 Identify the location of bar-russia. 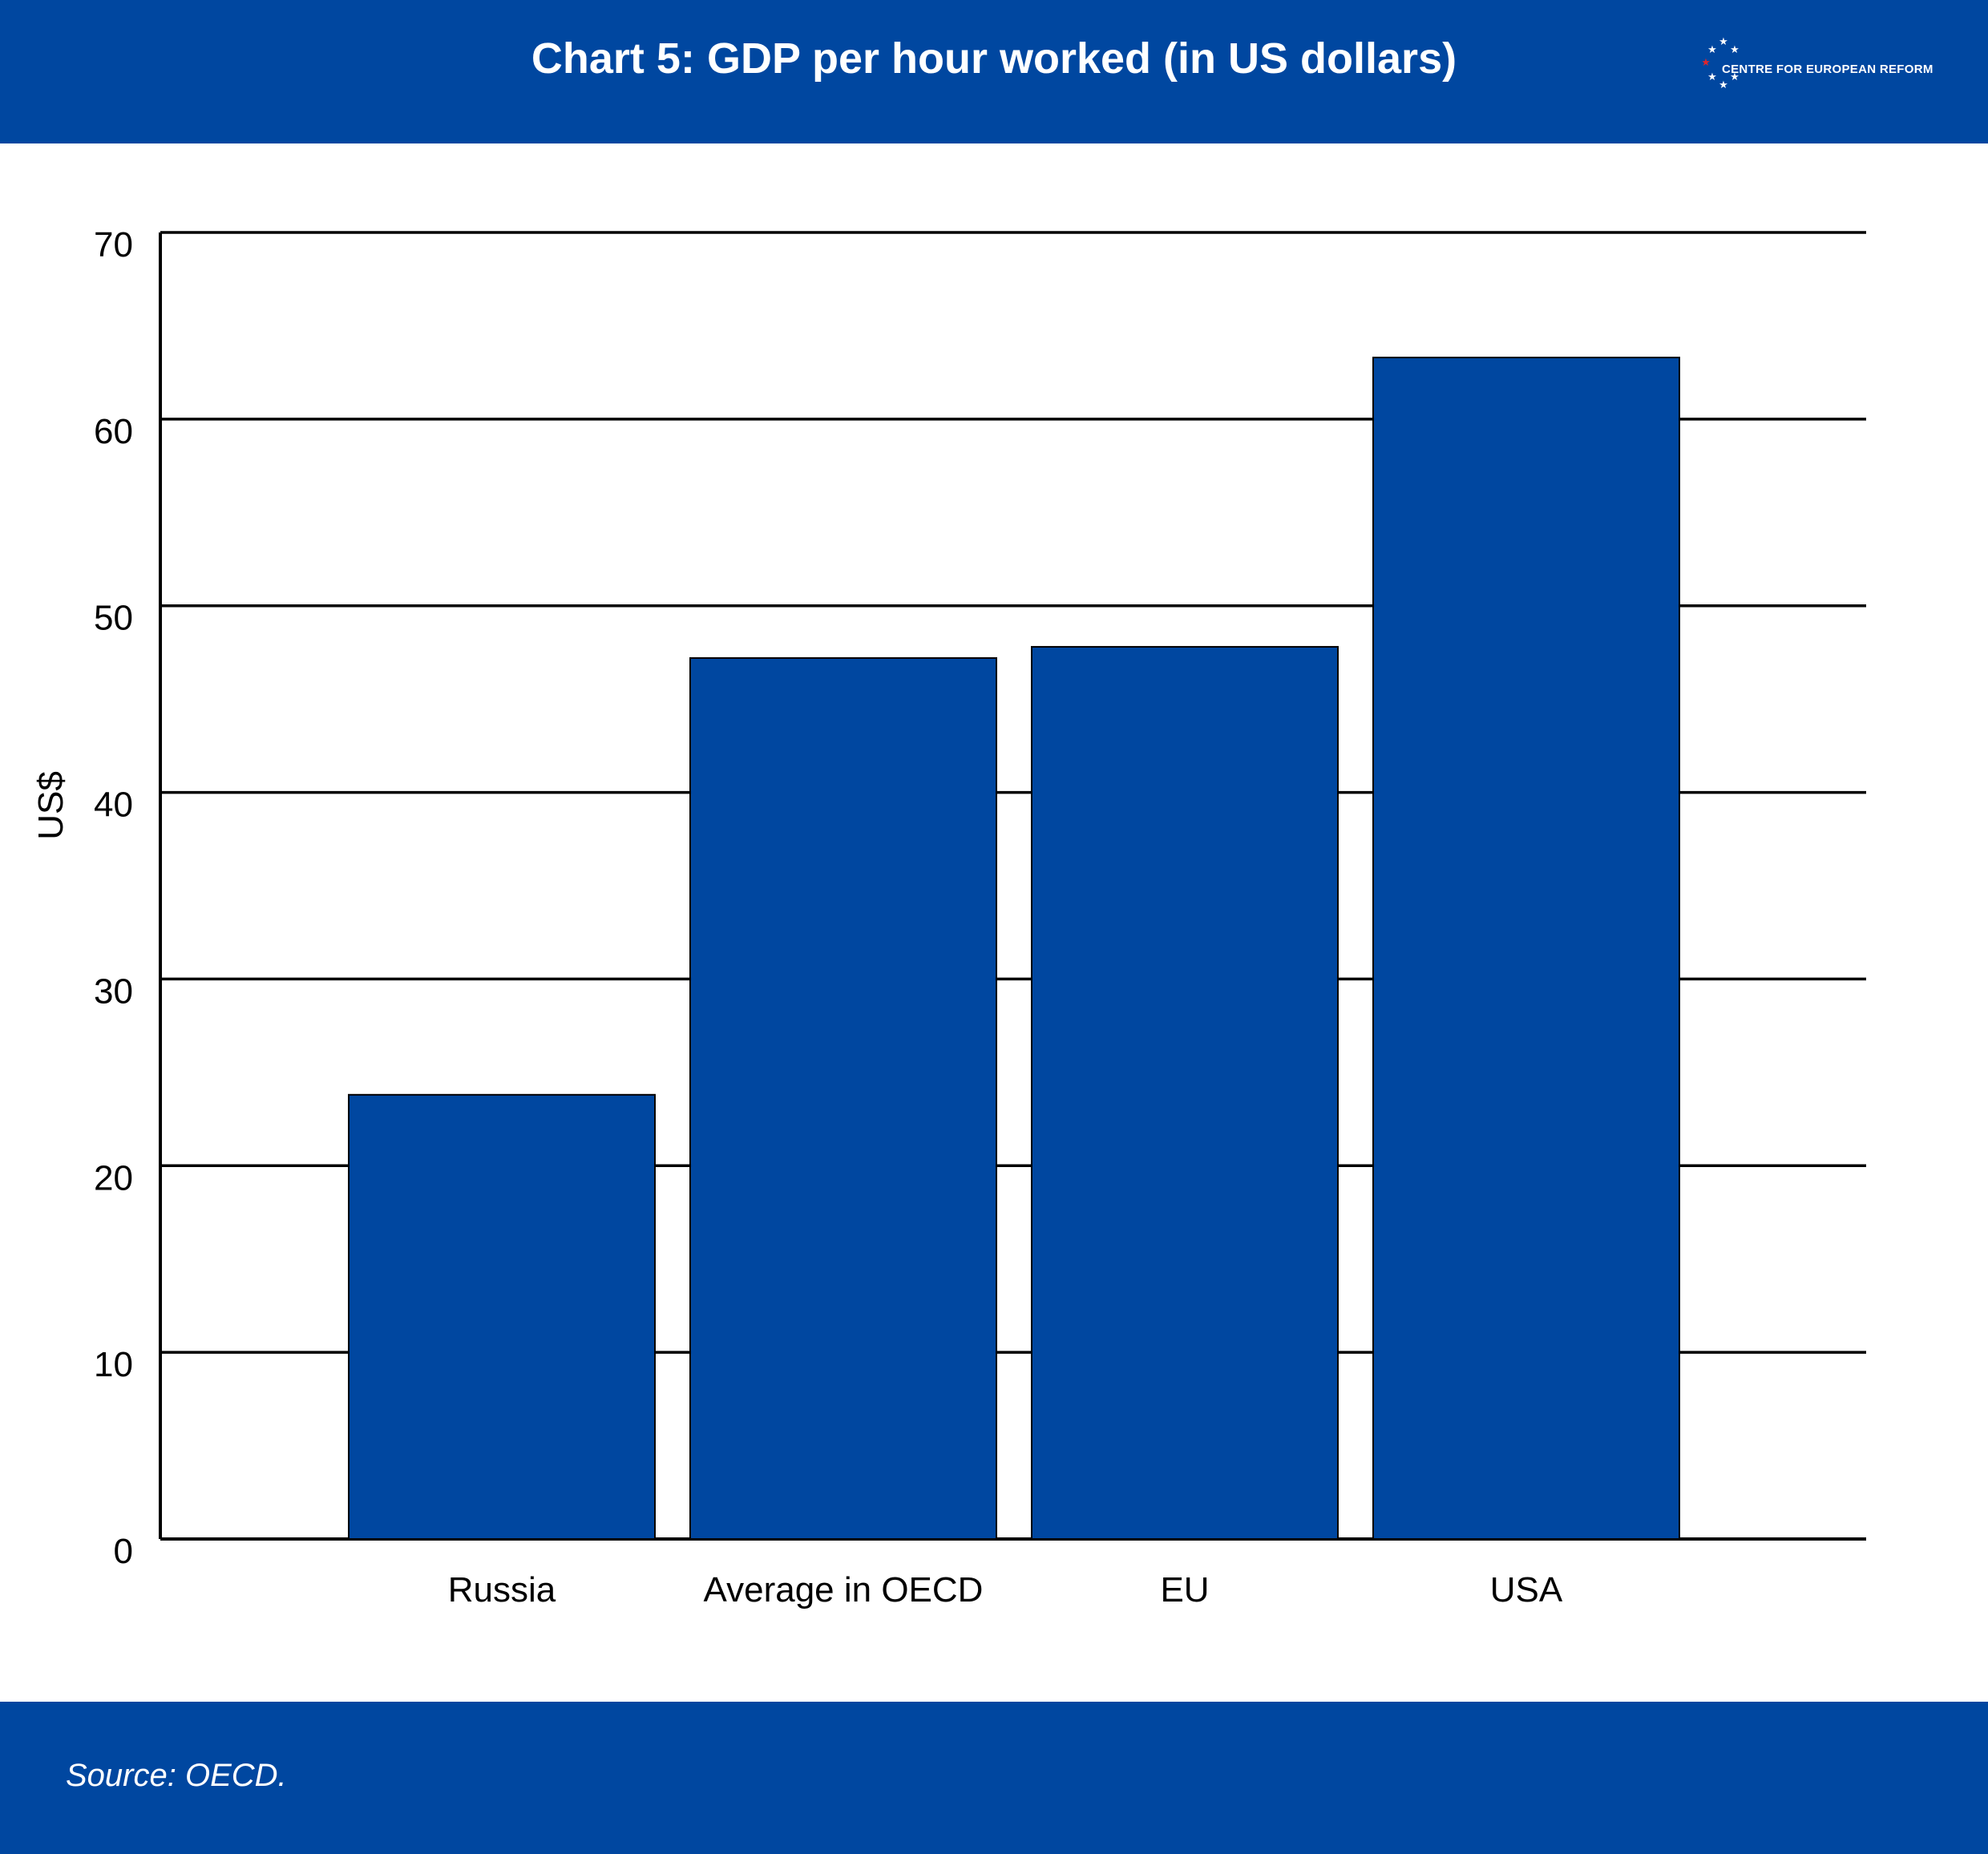
(502, 1317).